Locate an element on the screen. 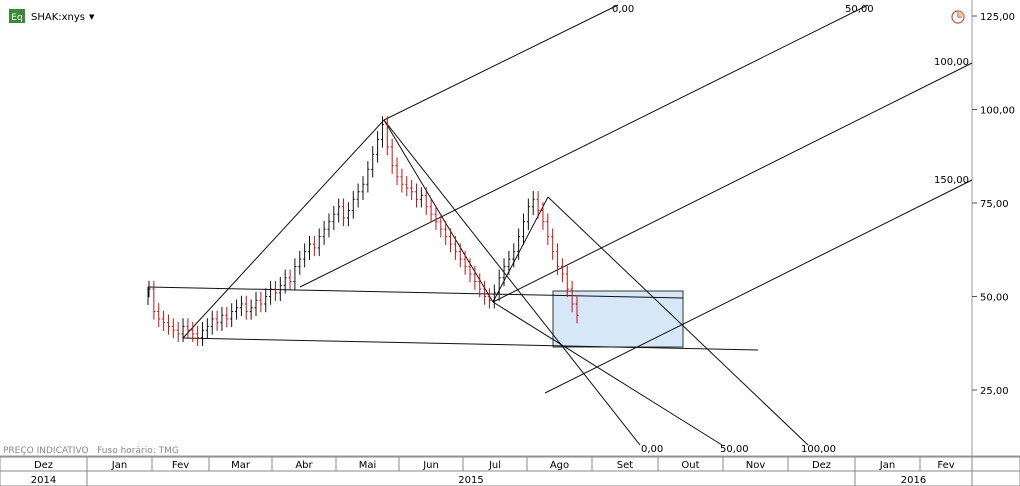 This screenshot has height=486, width=1020. fan-label-50: 50,00 is located at coordinates (859, 9).